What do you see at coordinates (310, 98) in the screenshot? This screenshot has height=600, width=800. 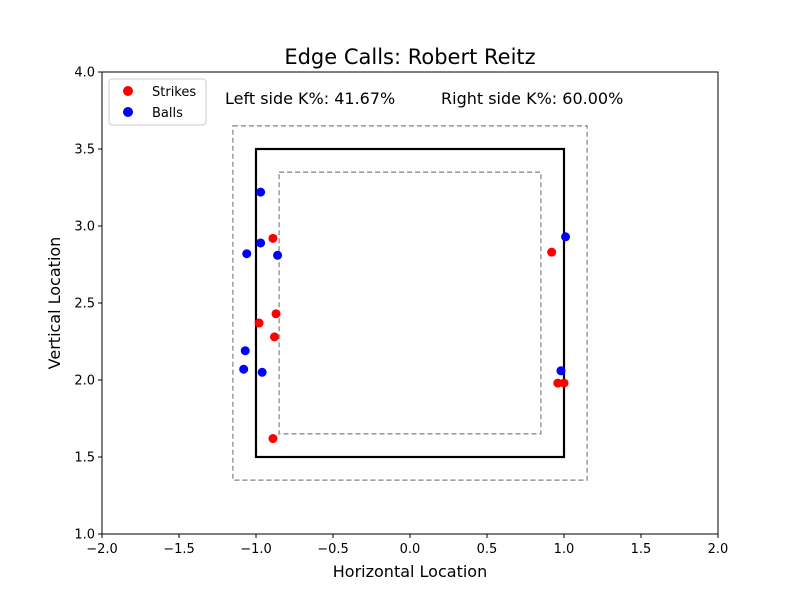 I see `left-side-k-annotation: Left side K%: 41.67%` at bounding box center [310, 98].